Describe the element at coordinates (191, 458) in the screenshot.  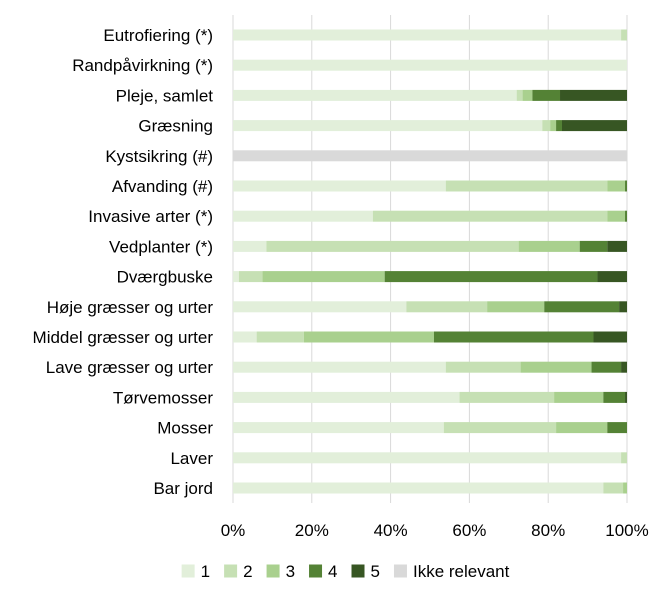
I see `category-label: Laver` at that location.